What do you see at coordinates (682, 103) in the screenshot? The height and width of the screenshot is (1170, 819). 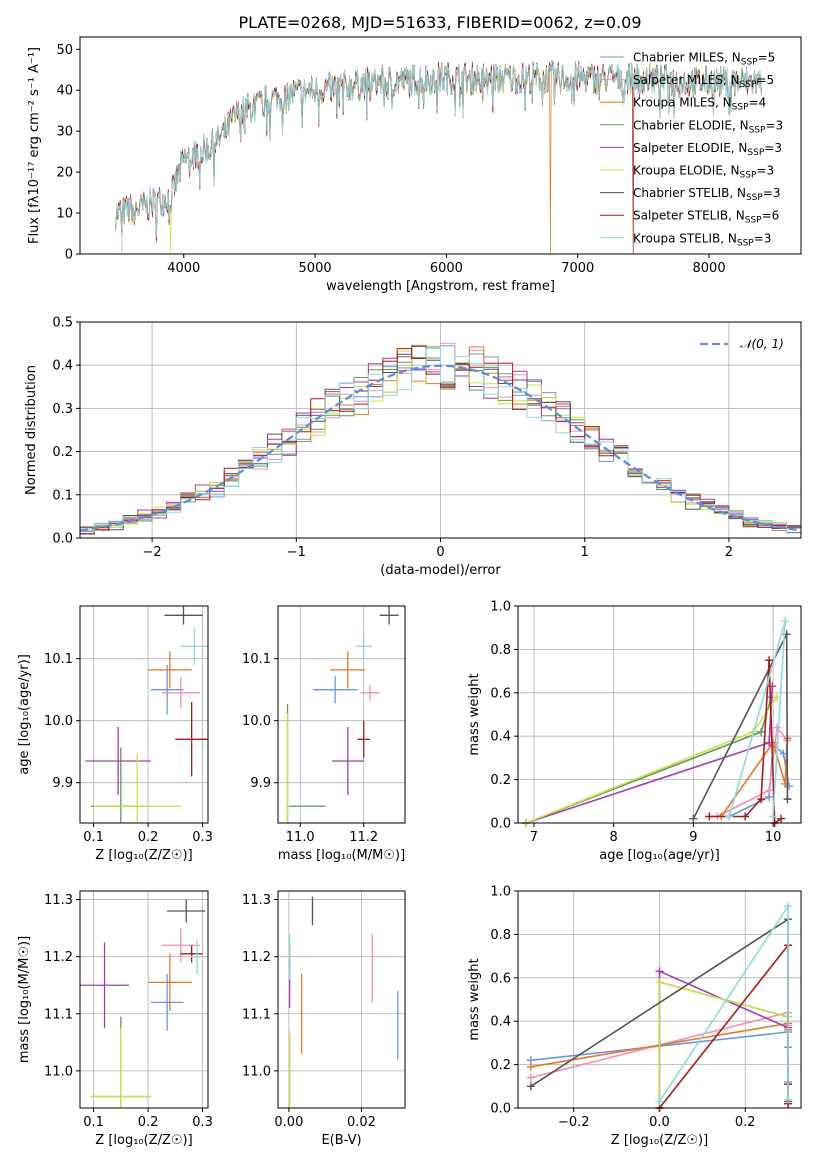 I see `legend-text: Kroupa MILES, N` at bounding box center [682, 103].